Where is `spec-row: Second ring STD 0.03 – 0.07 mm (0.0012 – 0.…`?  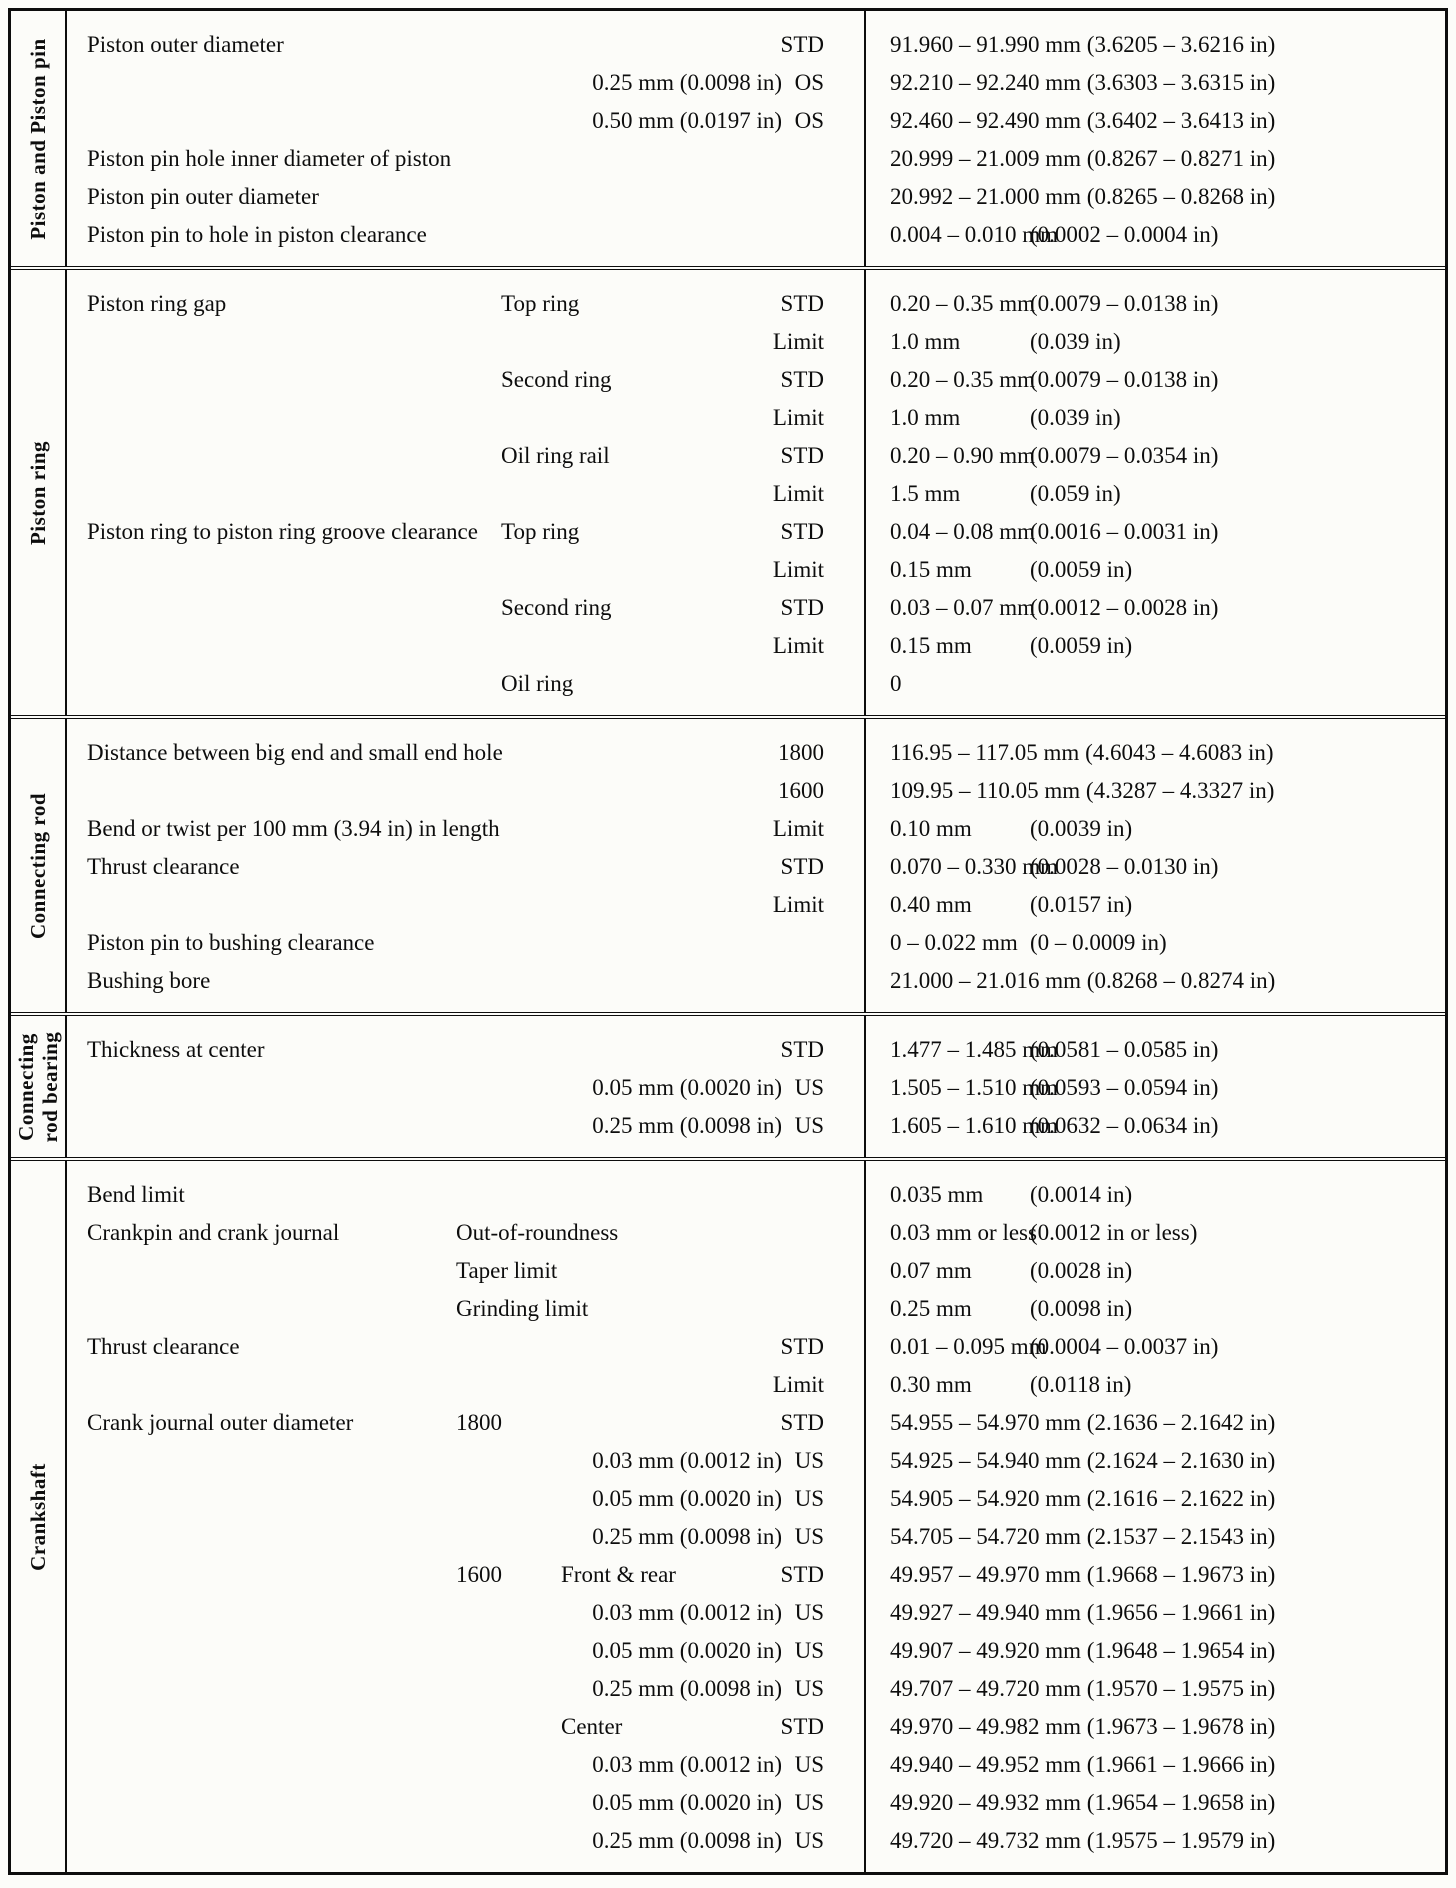
spec-row: Second ring STD 0.03 – 0.07 mm (0.0012 – 0.… is located at coordinates (756, 608).